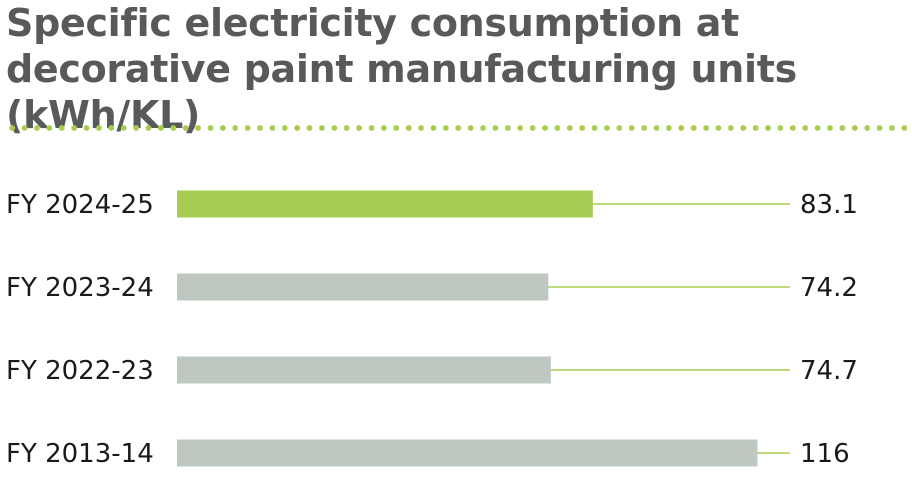  I want to click on dotted-divider, so click(459, 128).